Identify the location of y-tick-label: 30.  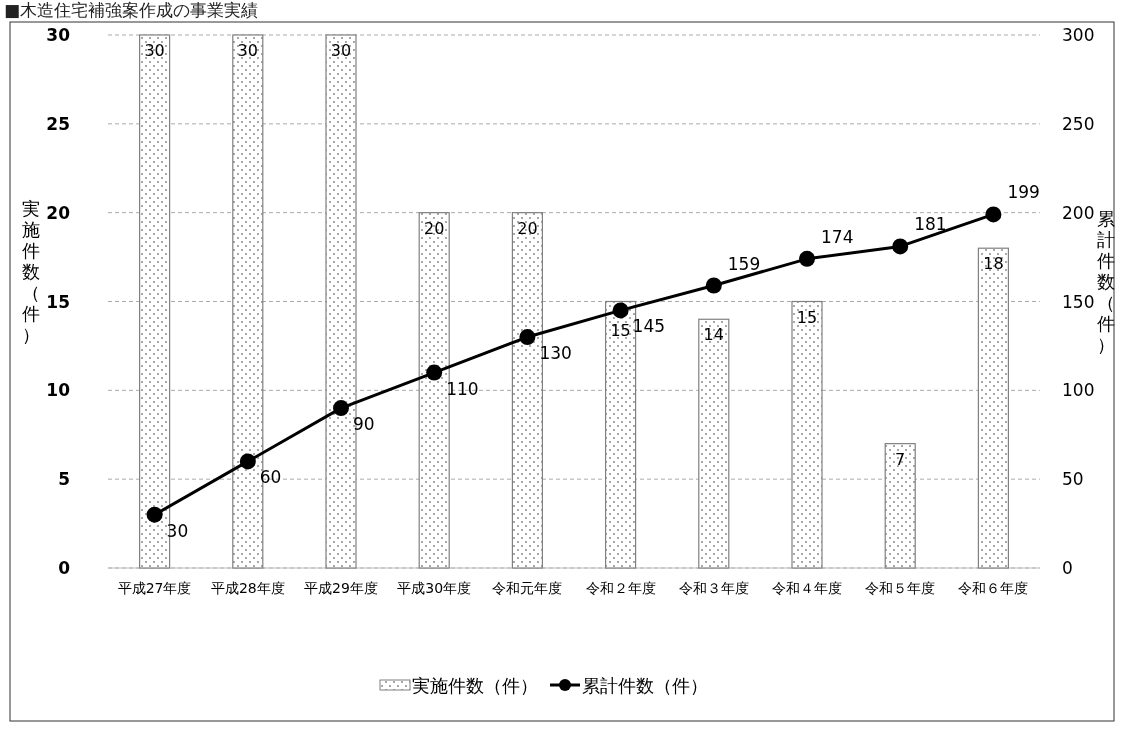
(58, 35).